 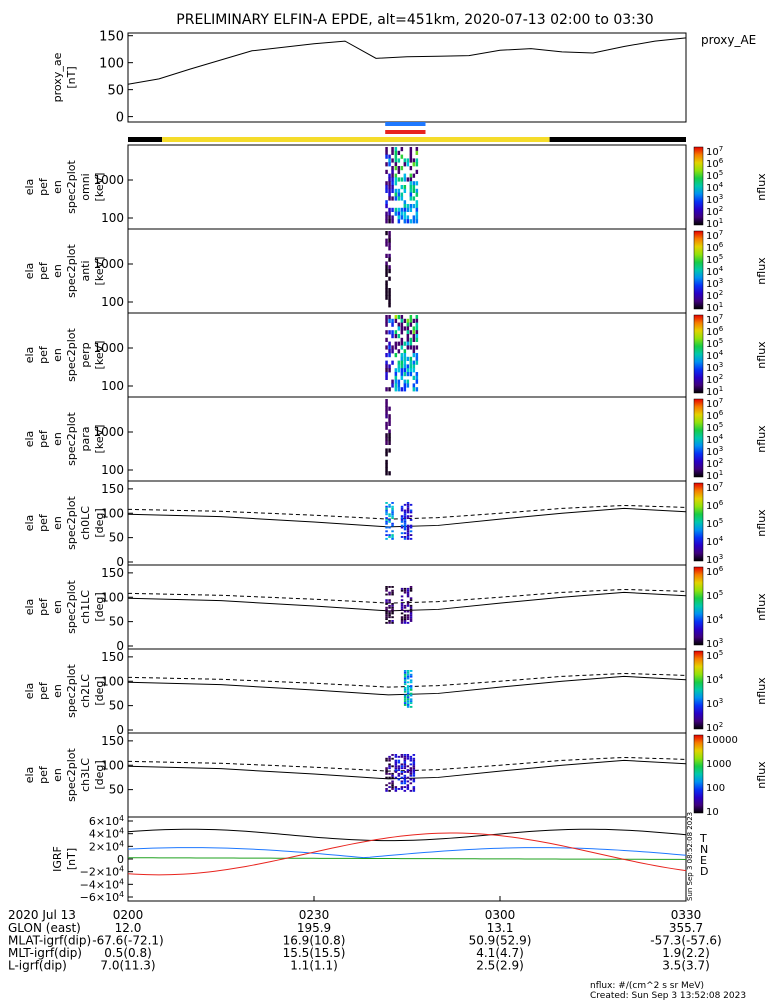 What do you see at coordinates (45, 953) in the screenshot?
I see `x-row-label: MLT-igrf(dip)` at bounding box center [45, 953].